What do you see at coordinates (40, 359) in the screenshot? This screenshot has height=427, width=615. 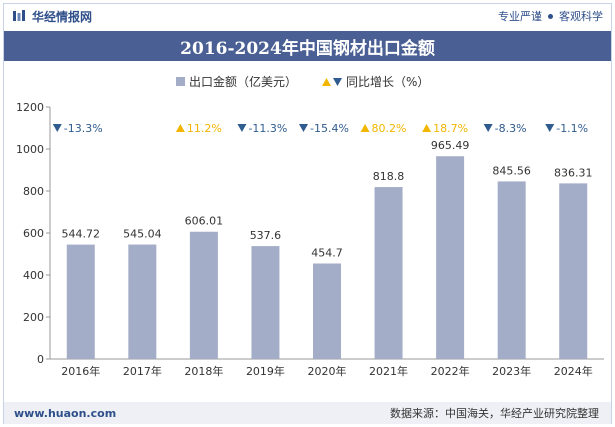 I see `y-tick-label: 0` at bounding box center [40, 359].